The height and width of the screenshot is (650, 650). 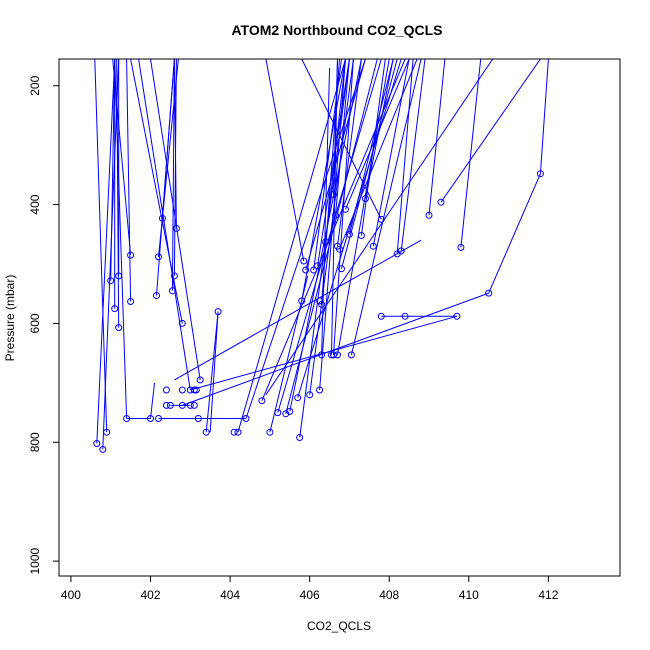 I want to click on chart-title: ATOM2 Northbound CO2_QCLS, so click(x=336, y=30).